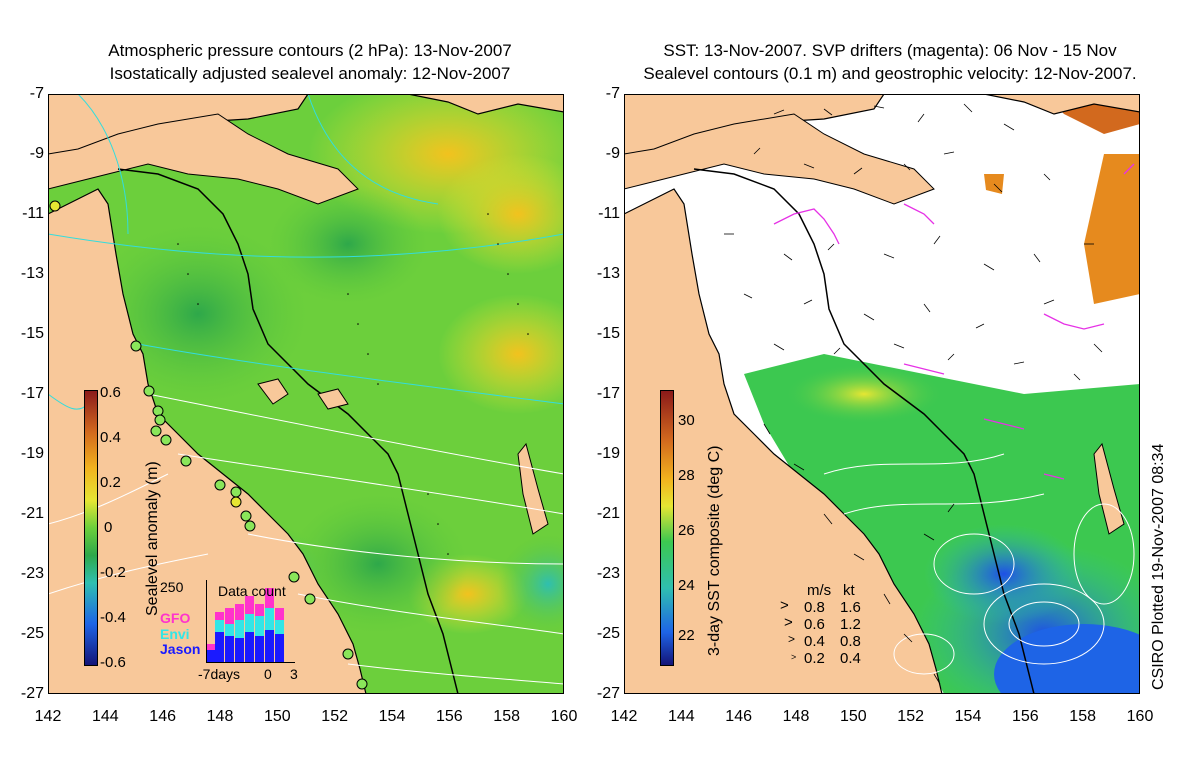 The image size is (1200, 780). What do you see at coordinates (175, 618) in the screenshot?
I see `legend-gfo: GFO` at bounding box center [175, 618].